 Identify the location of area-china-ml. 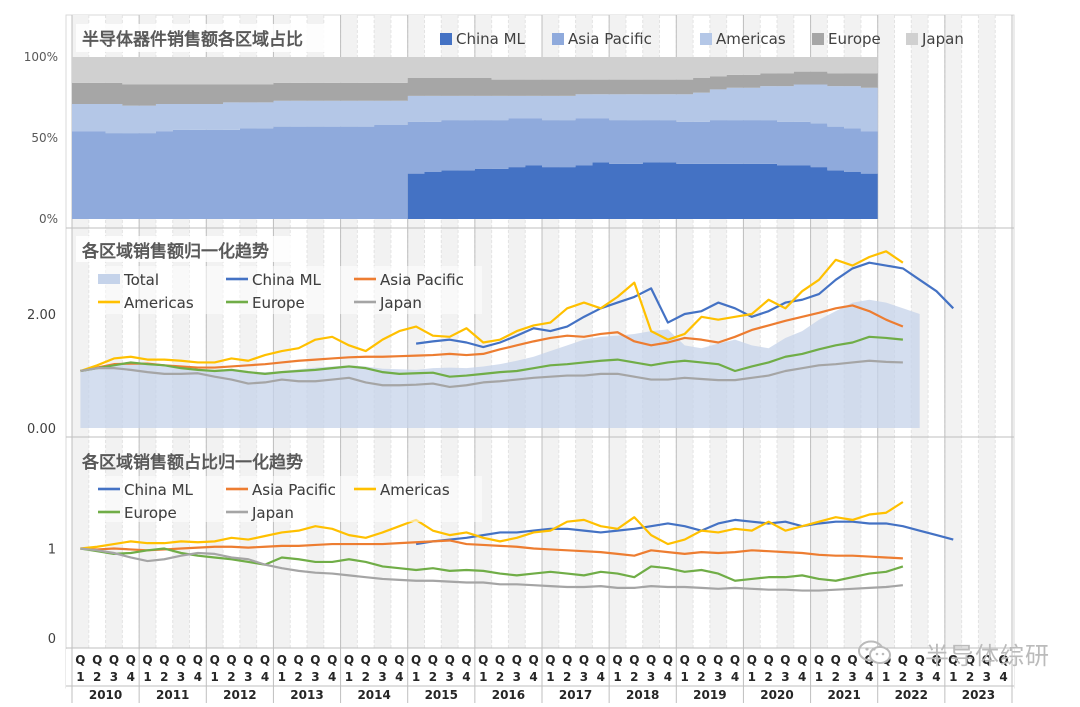
(475, 190).